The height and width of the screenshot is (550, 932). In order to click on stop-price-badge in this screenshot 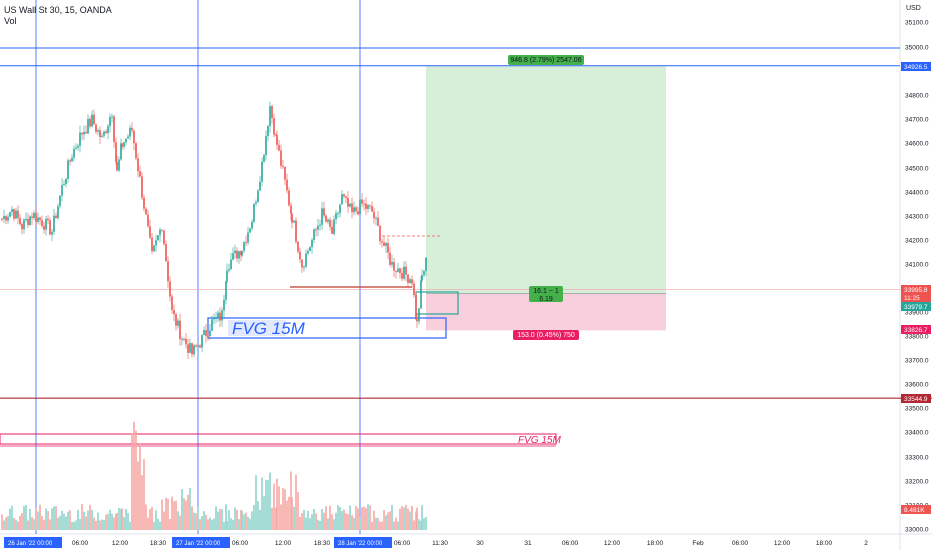, I will do `click(916, 329)`.